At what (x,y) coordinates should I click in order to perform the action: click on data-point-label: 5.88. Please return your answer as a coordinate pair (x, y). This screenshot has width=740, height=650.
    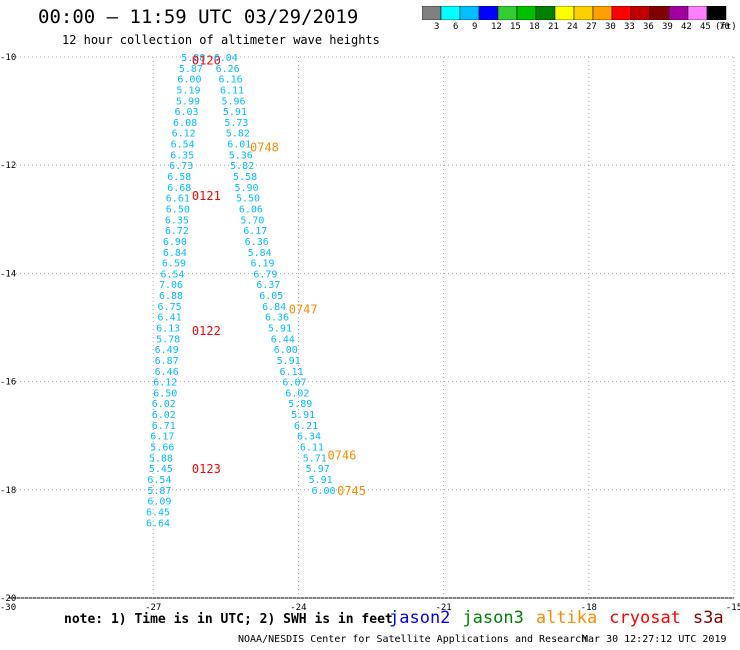
    Looking at the image, I should click on (161, 458).